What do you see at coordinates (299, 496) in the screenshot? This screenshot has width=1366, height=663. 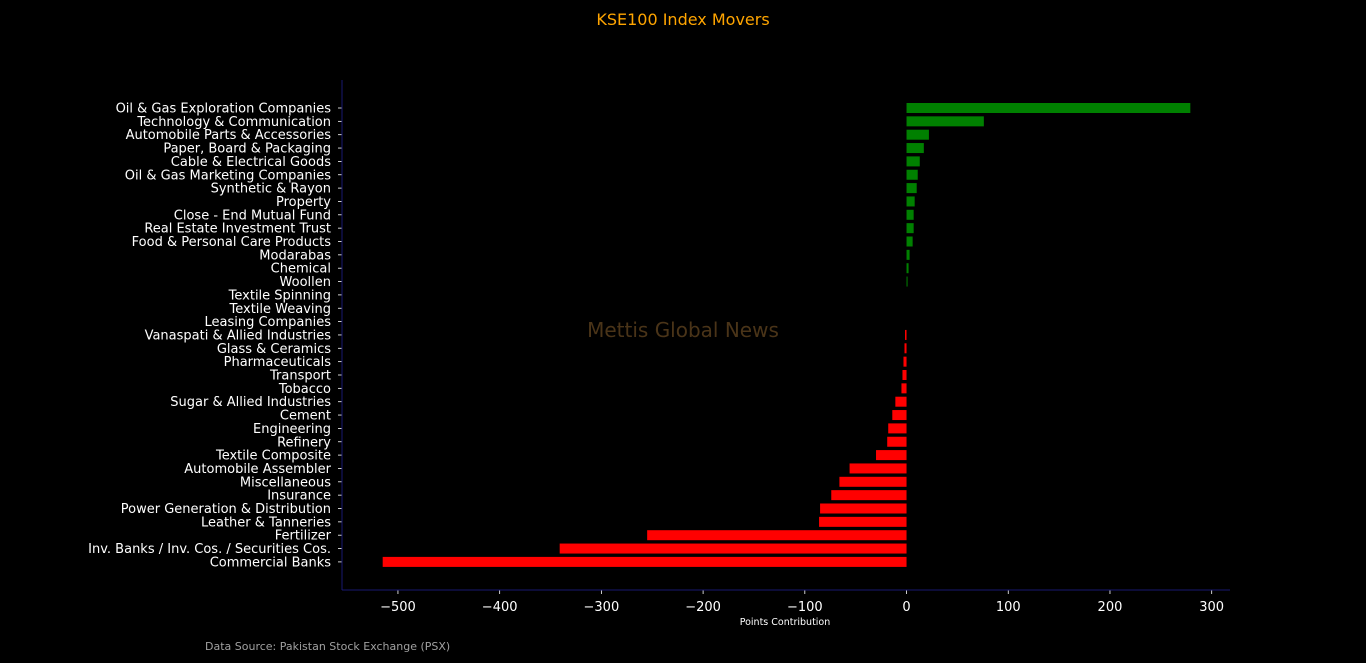 I see `category-label: Insurance` at bounding box center [299, 496].